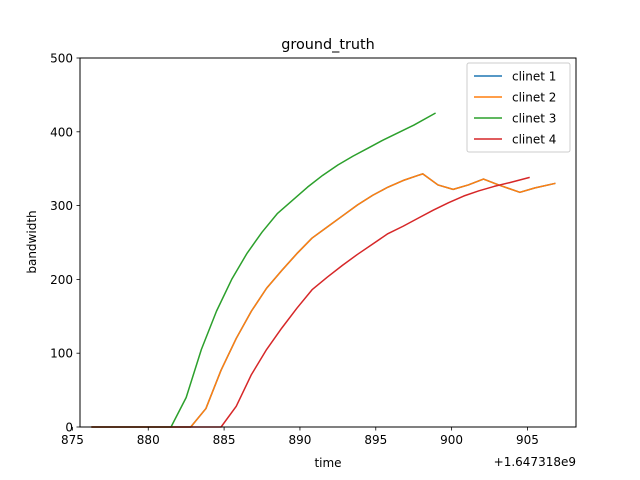 The width and height of the screenshot is (640, 480). I want to click on y-tick-label: 500, so click(61, 59).